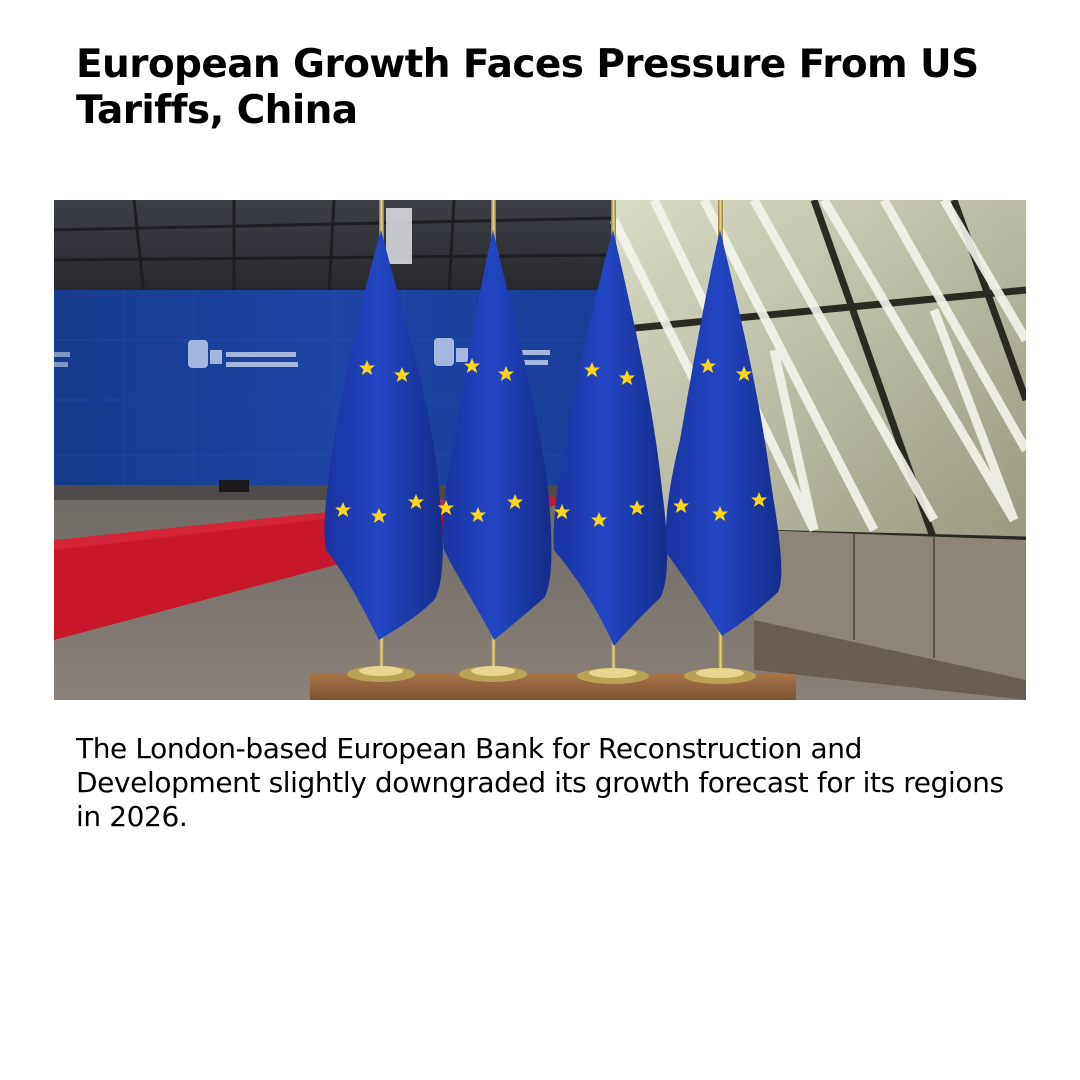 This screenshot has height=1080, width=1080. Describe the element at coordinates (492, 352) in the screenshot. I see `council-logo-right` at that location.